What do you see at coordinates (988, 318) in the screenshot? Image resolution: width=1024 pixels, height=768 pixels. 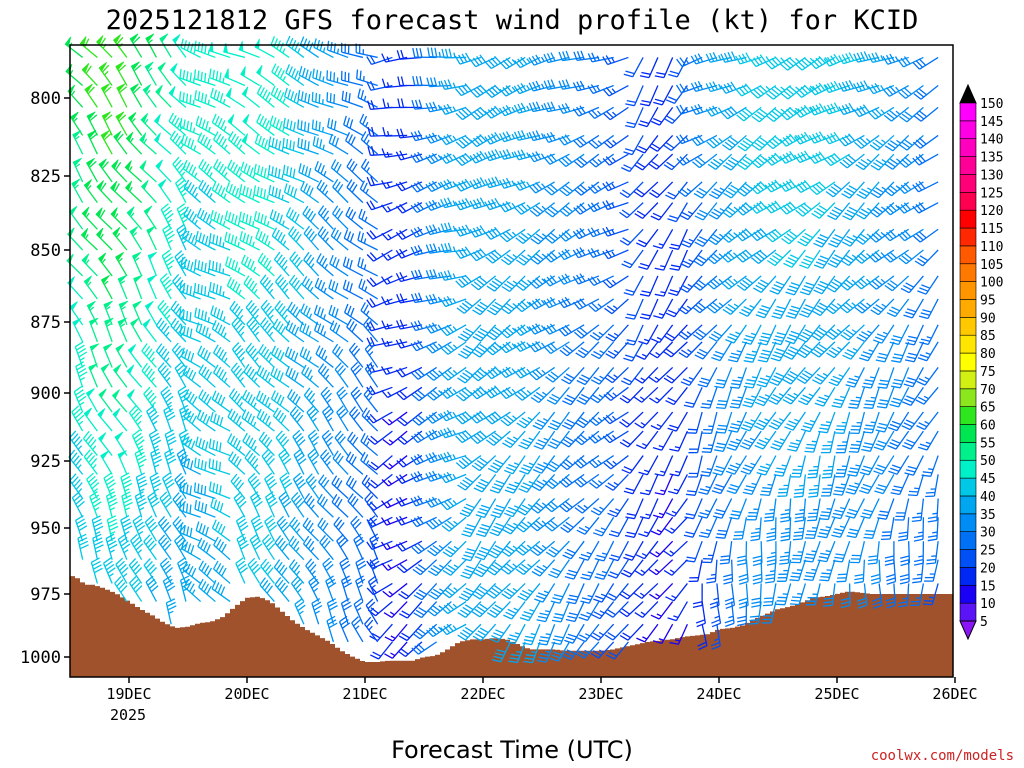 I see `colorbar-label: 90` at bounding box center [988, 318].